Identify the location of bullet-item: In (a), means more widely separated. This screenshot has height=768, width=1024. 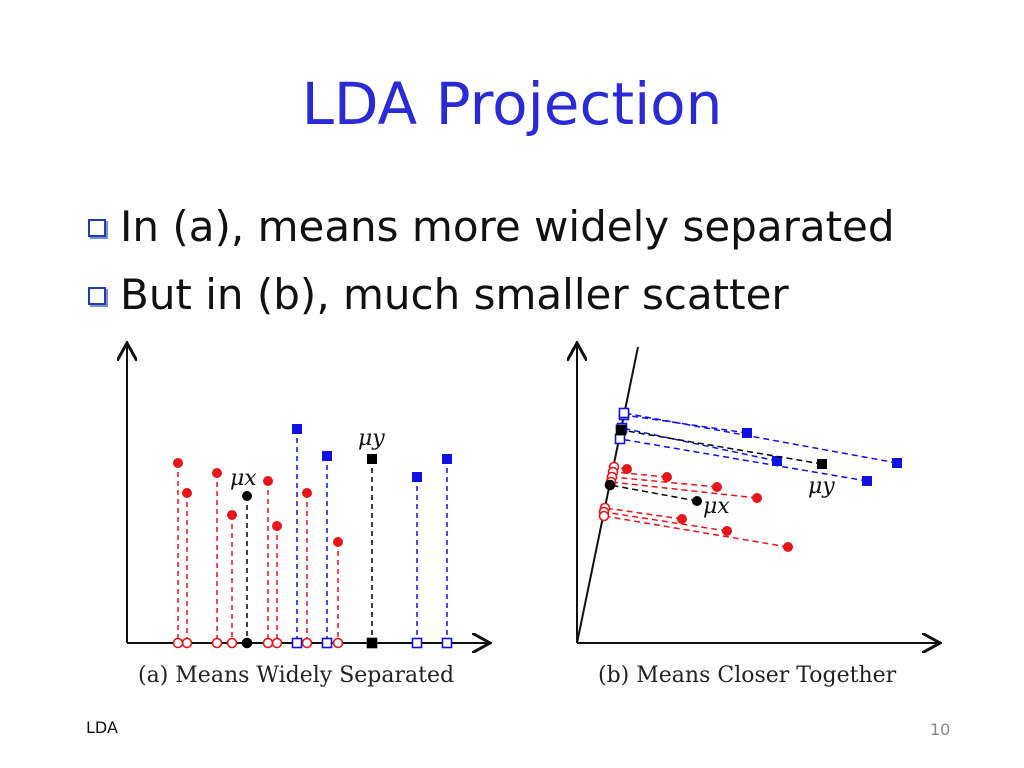
(491, 226).